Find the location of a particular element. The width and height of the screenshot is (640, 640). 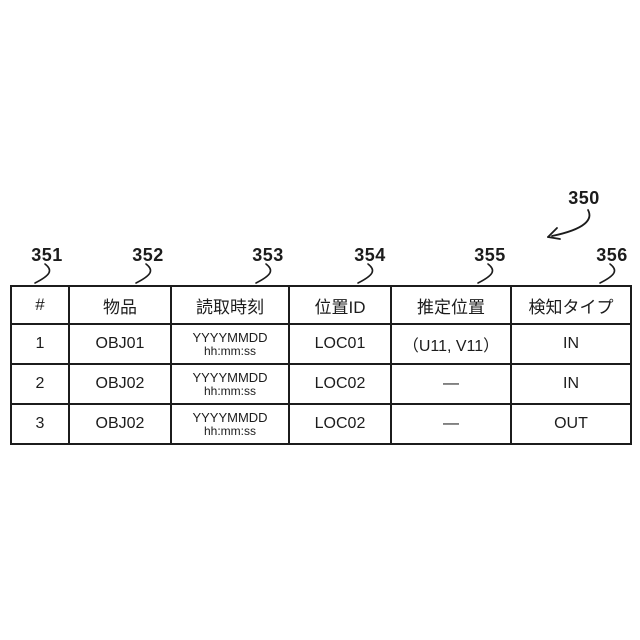

column-header-number: # is located at coordinates (40, 305).